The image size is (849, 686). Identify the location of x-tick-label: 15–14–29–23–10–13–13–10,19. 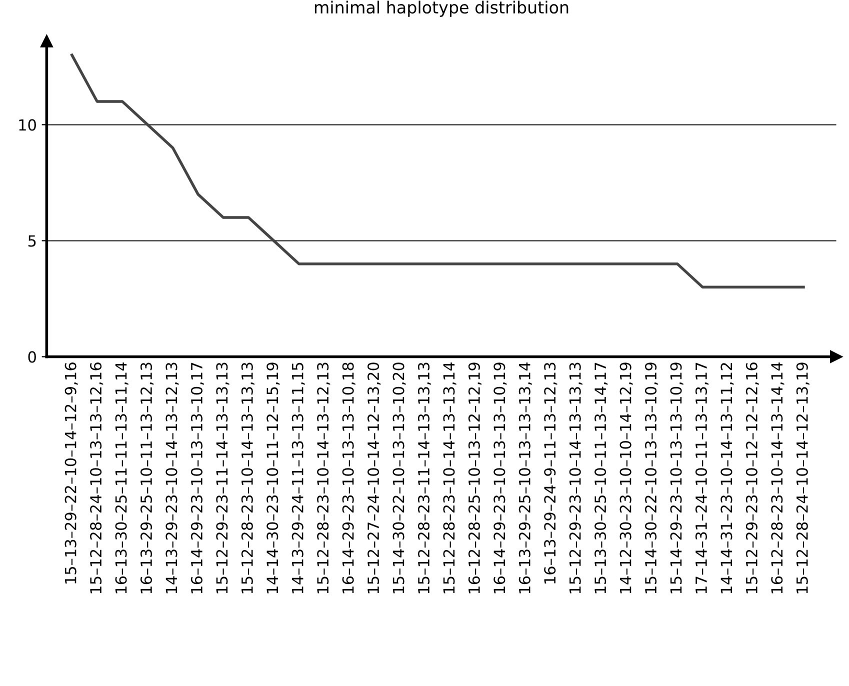
(677, 478).